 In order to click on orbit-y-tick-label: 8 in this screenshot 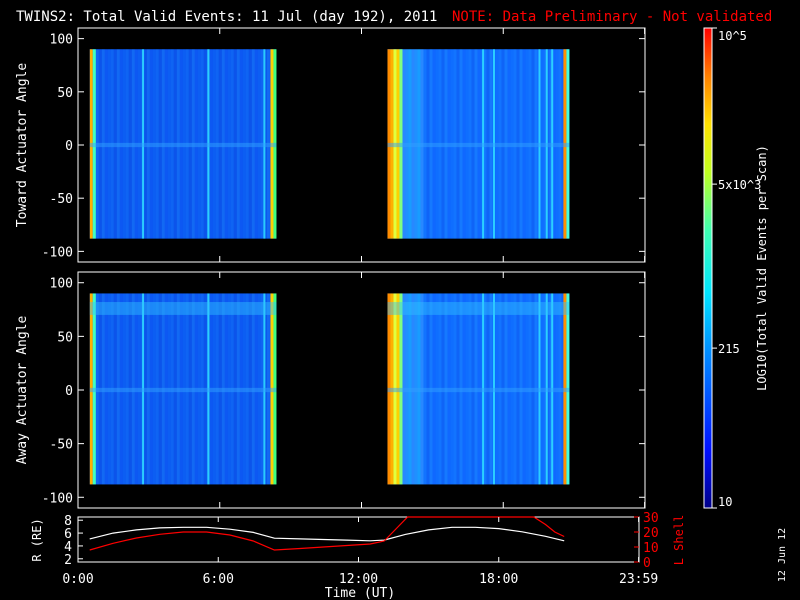, I will do `click(68, 521)`.